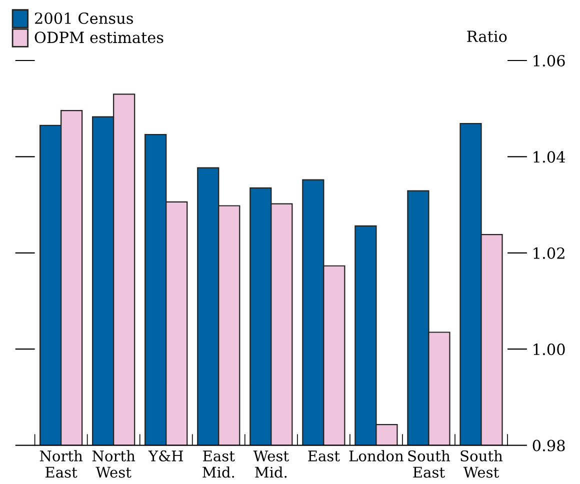 Image resolution: width=580 pixels, height=484 pixels. Describe the element at coordinates (429, 464) in the screenshot. I see `x-tick-label: South East` at that location.